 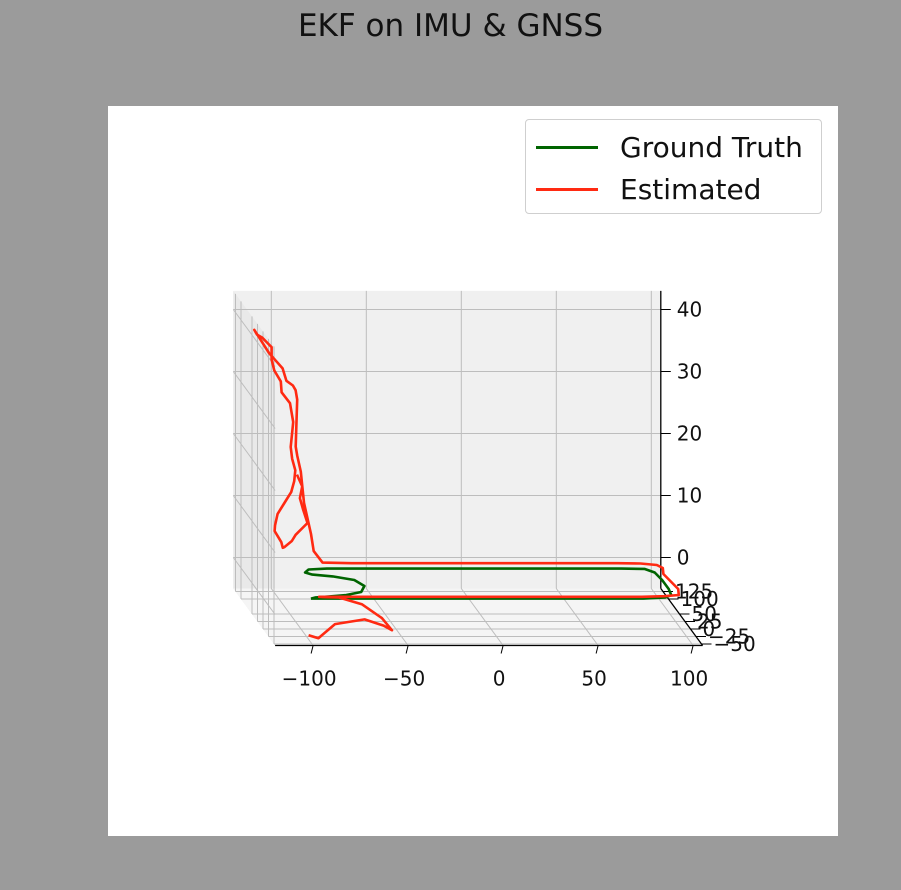 I want to click on legend-label-estimated: Estimated, so click(x=691, y=189).